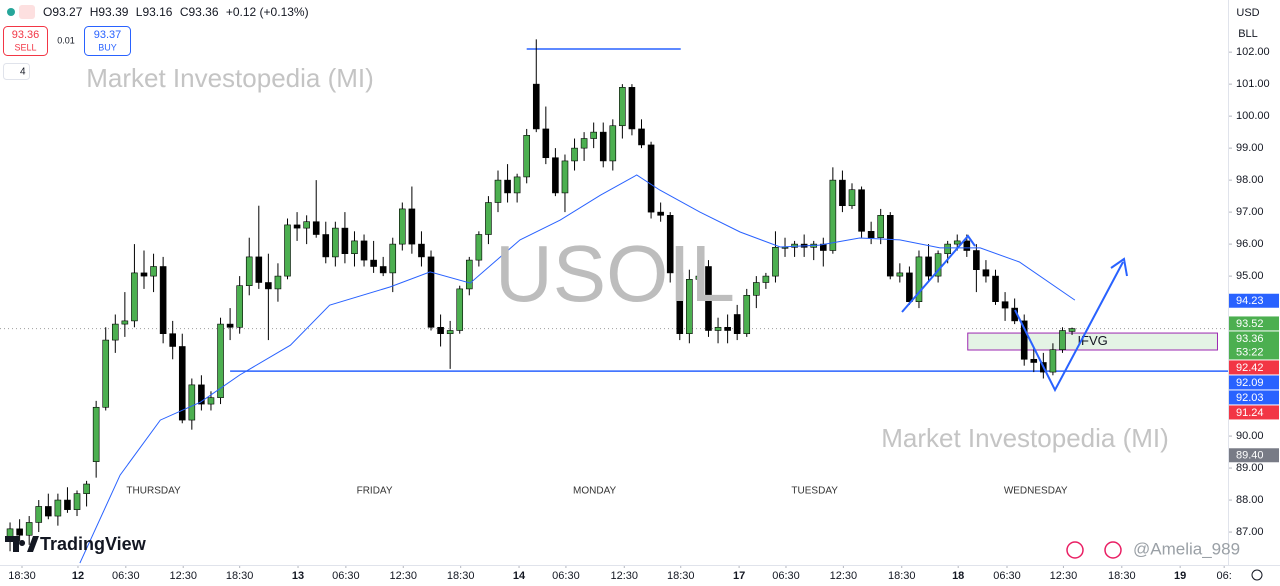 Image resolution: width=1280 pixels, height=586 pixels. Describe the element at coordinates (153, 491) in the screenshot. I see `day-label: THURSDAY` at that location.